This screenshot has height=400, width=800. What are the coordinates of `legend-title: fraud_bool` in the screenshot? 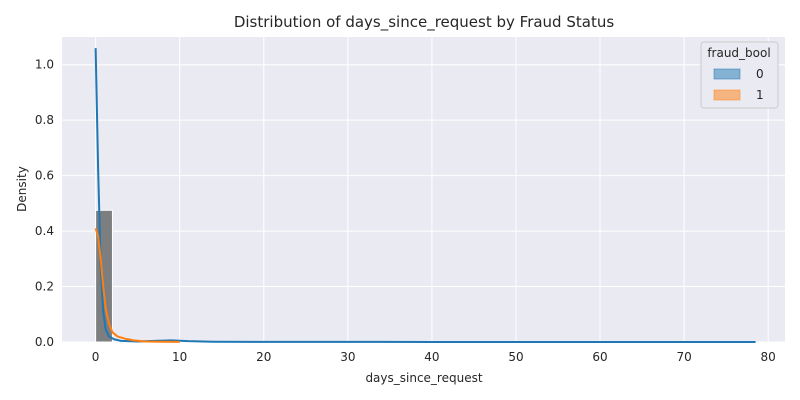 It's located at (738, 53).